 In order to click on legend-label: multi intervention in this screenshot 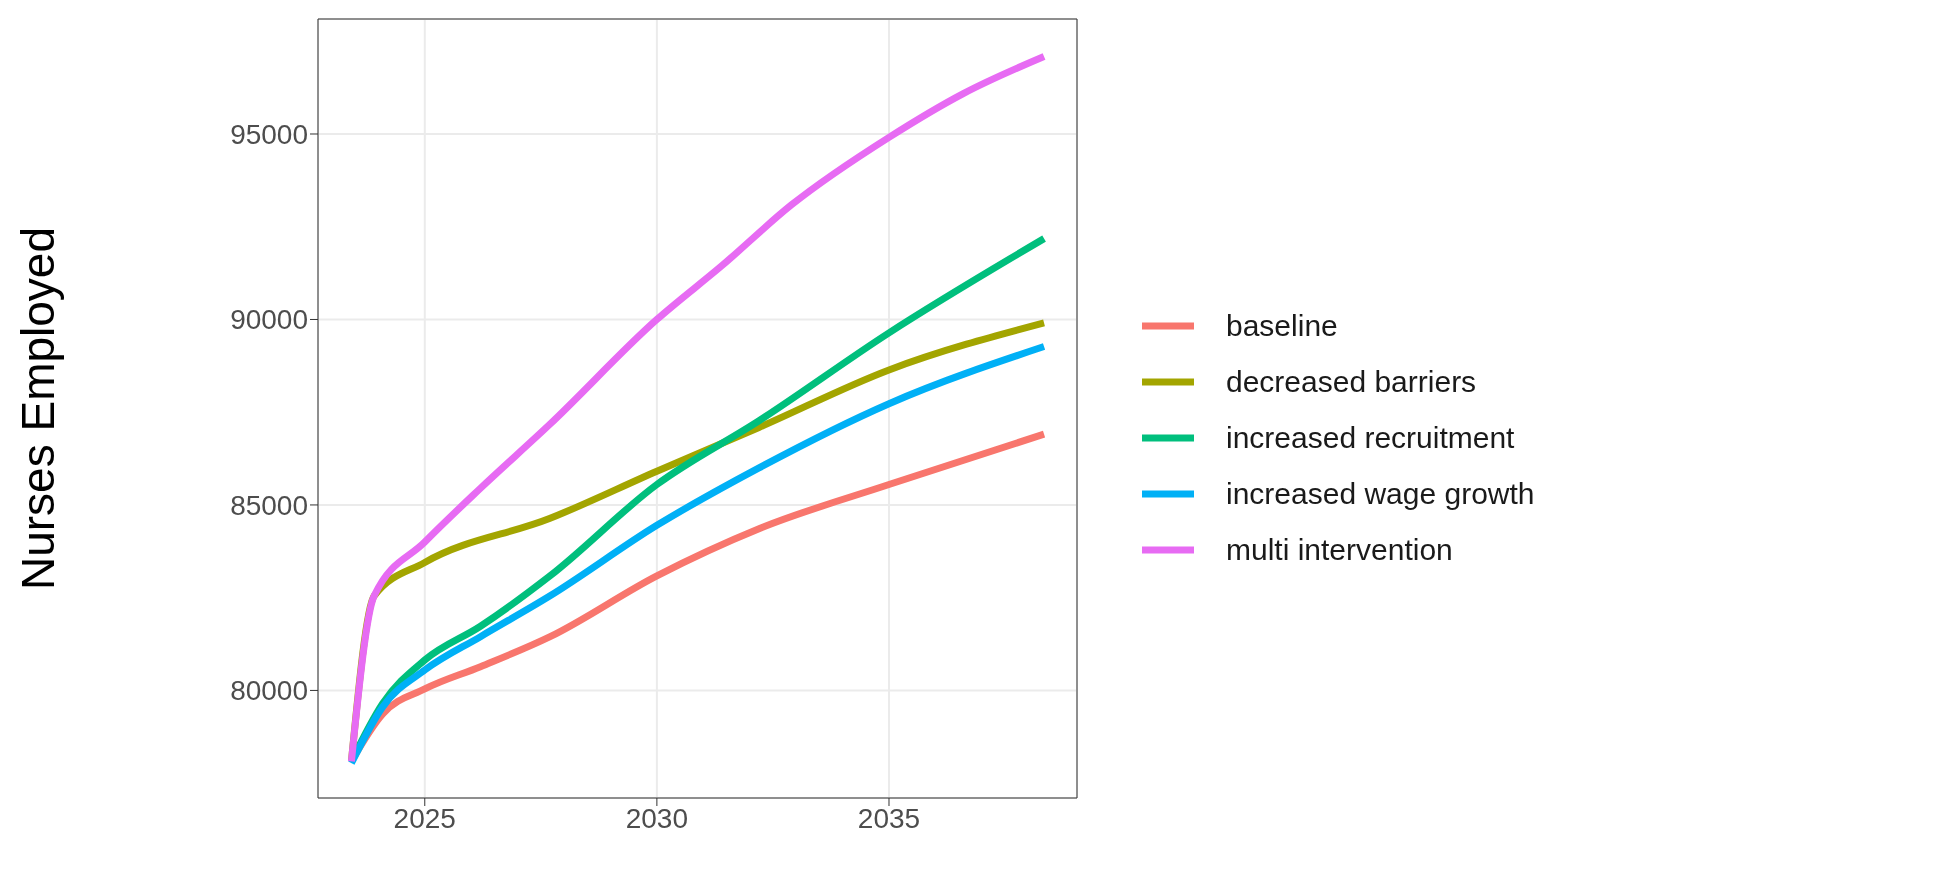, I will do `click(1339, 550)`.